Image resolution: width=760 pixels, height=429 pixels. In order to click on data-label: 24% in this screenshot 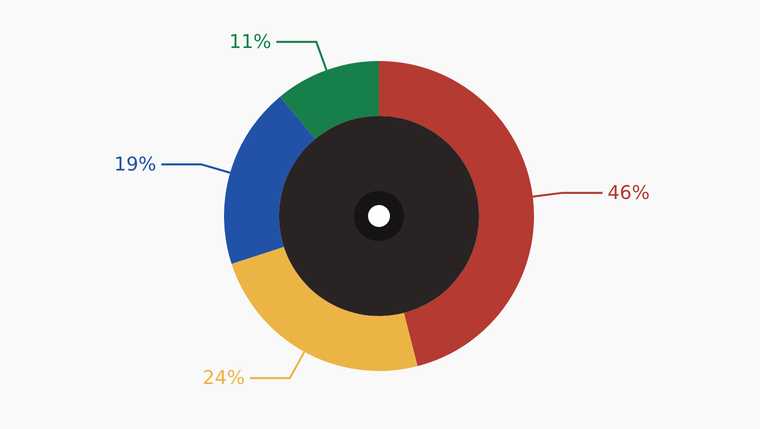, I will do `click(223, 378)`.